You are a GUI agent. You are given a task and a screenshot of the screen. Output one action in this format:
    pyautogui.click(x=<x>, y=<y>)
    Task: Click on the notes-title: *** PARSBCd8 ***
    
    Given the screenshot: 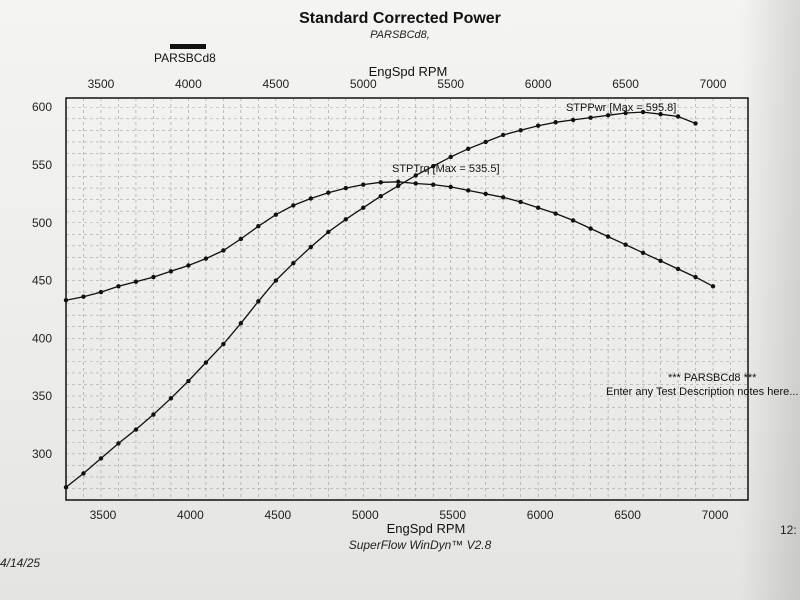 What is the action you would take?
    pyautogui.click(x=712, y=378)
    